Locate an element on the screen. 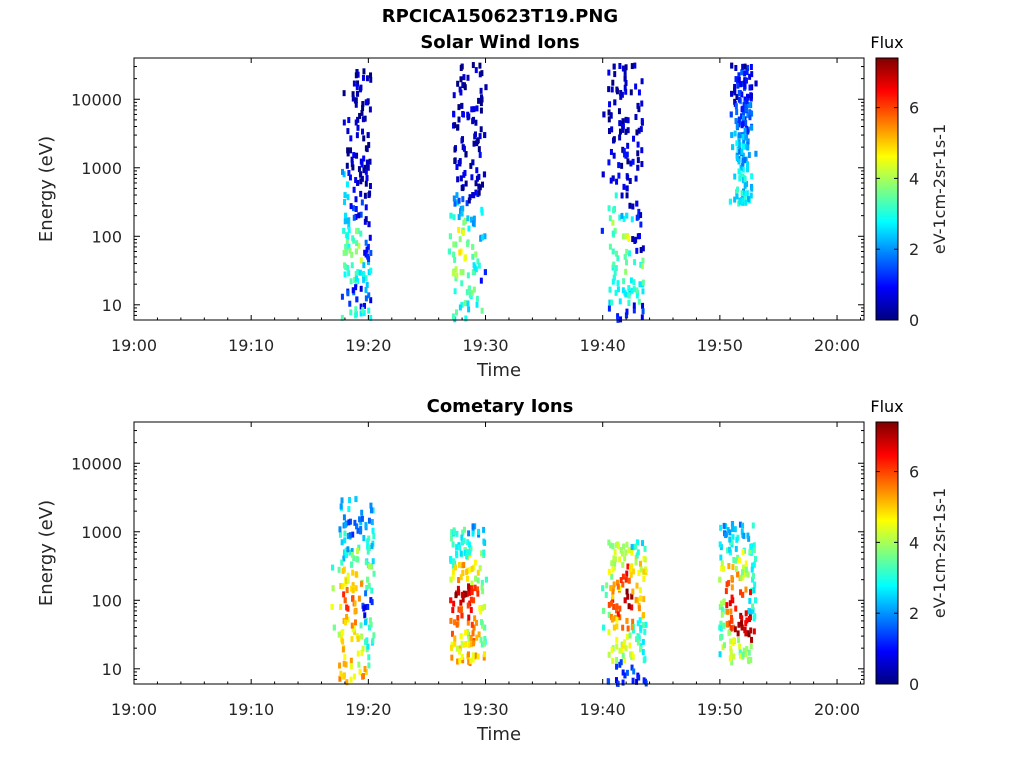  y-axis-label: Energy (eV) is located at coordinates (46, 553).